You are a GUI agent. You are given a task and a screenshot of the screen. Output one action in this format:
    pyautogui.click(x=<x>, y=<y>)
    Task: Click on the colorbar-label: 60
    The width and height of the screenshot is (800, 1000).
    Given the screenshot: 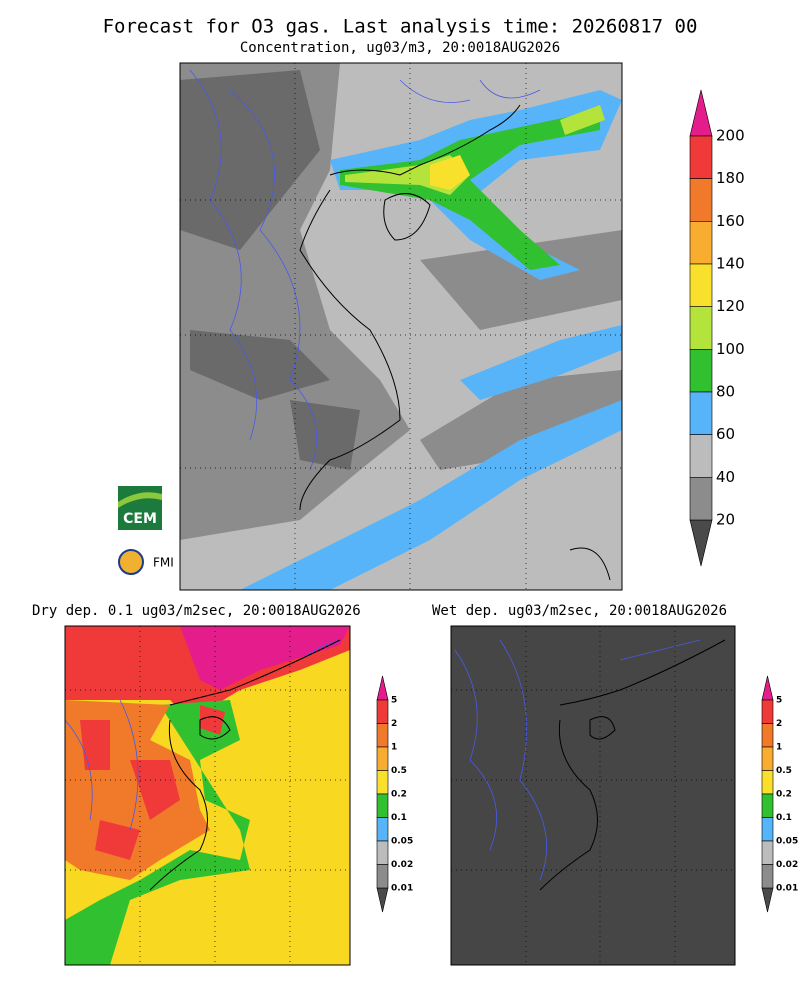 What is the action you would take?
    pyautogui.click(x=725, y=434)
    